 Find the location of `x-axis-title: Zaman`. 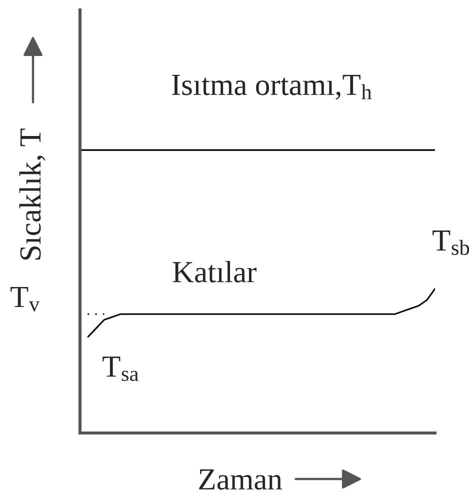

x-axis-title: Zaman is located at coordinates (240, 479).